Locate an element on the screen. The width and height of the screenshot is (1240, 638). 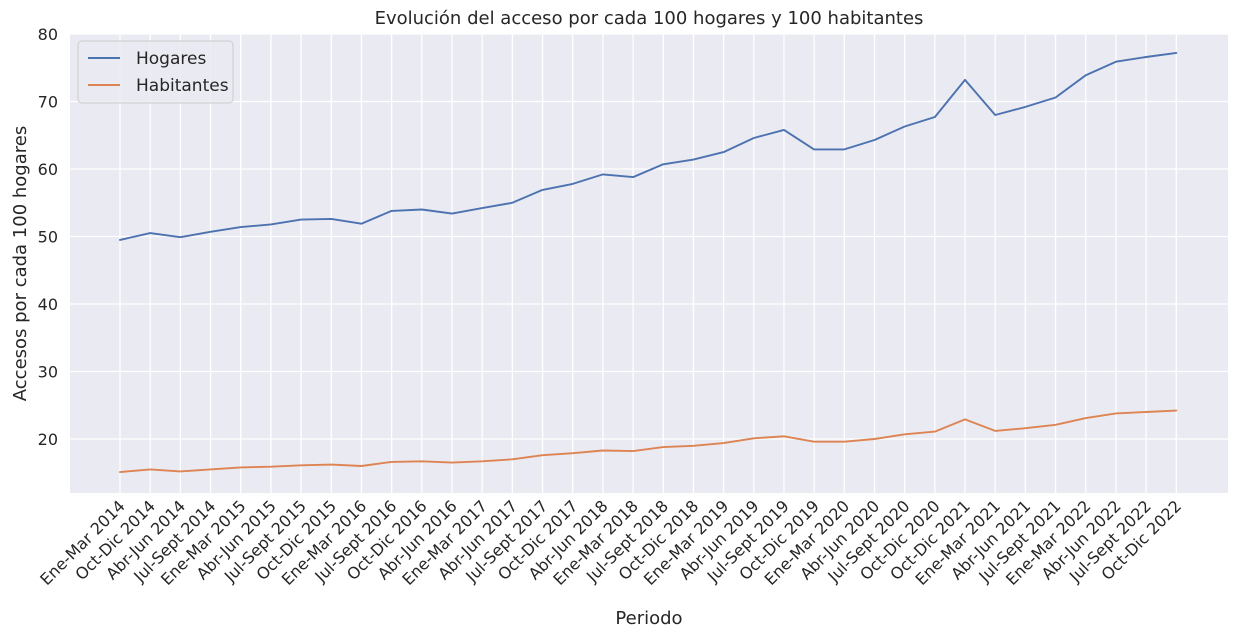
legend: Hogares Habitantes is located at coordinates (155, 72).